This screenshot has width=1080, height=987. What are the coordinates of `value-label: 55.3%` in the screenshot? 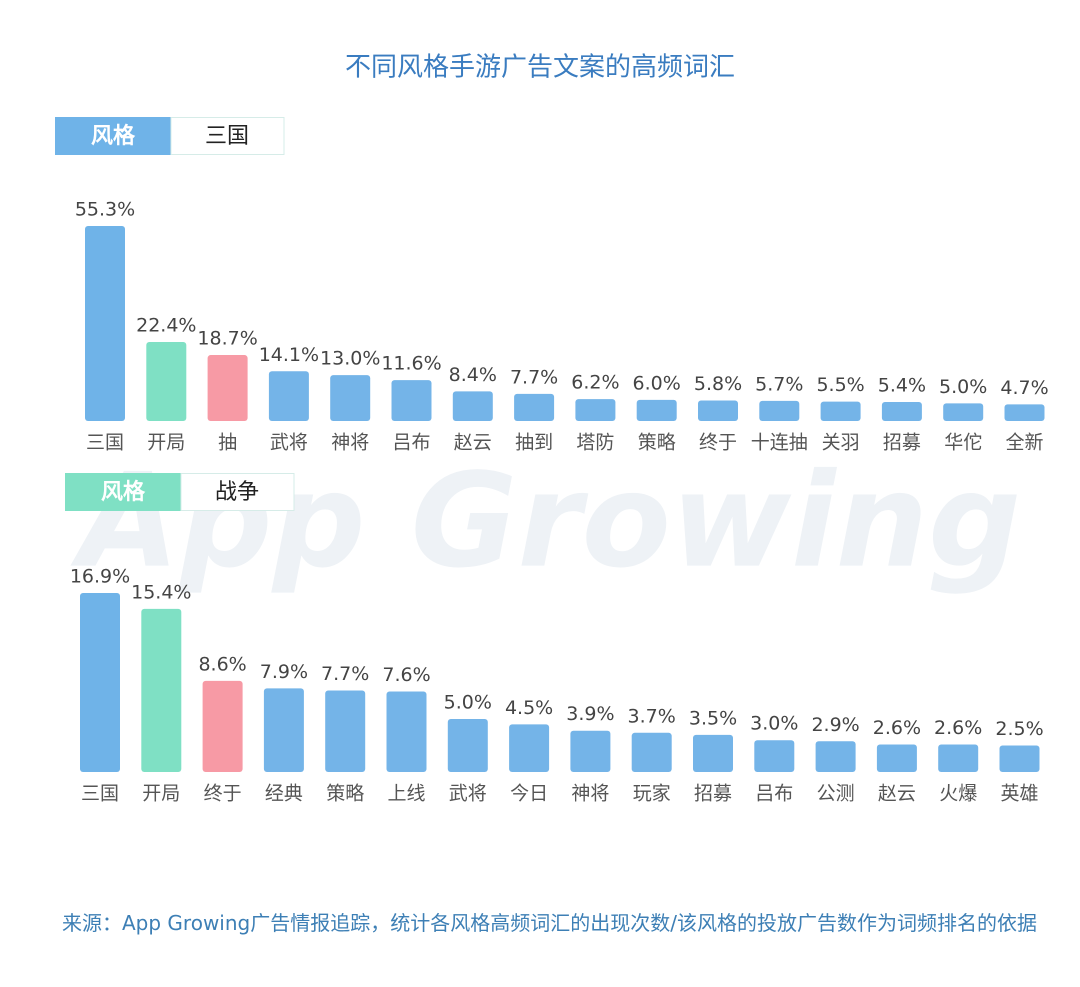 It's located at (105, 210).